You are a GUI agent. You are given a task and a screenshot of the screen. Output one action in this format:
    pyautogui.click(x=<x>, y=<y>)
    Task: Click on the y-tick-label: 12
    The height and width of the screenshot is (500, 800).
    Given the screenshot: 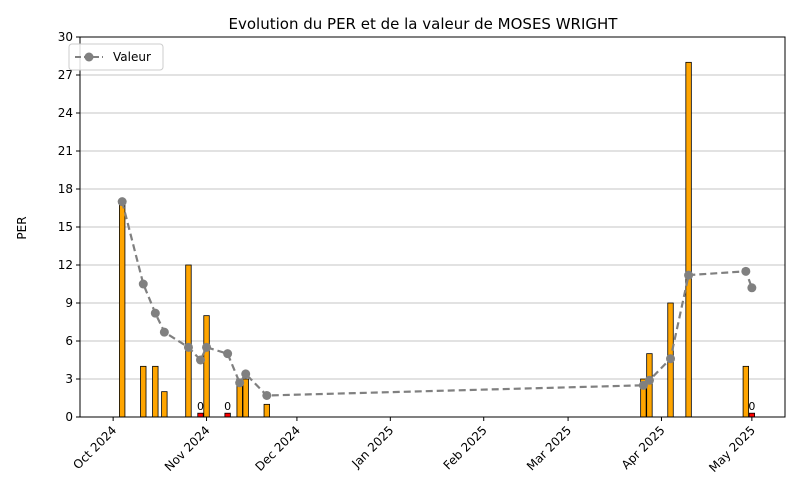 What is the action you would take?
    pyautogui.click(x=65, y=265)
    